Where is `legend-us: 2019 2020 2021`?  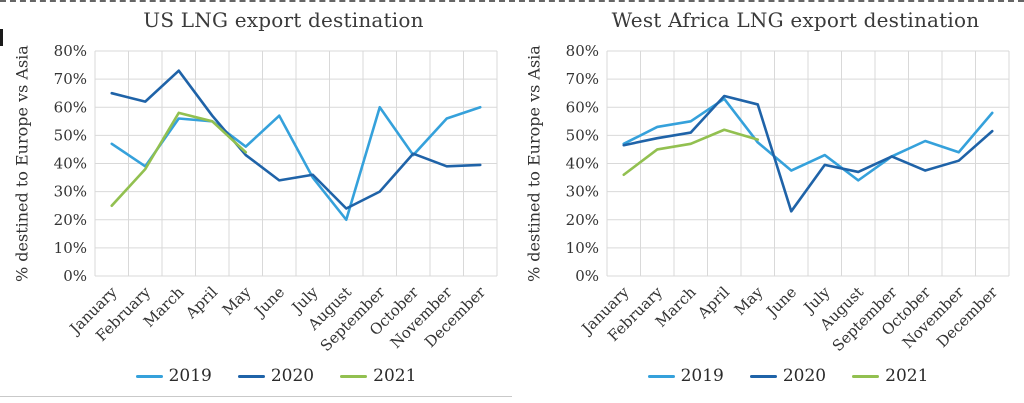
legend-us: 2019 2020 2021 is located at coordinates (276, 376).